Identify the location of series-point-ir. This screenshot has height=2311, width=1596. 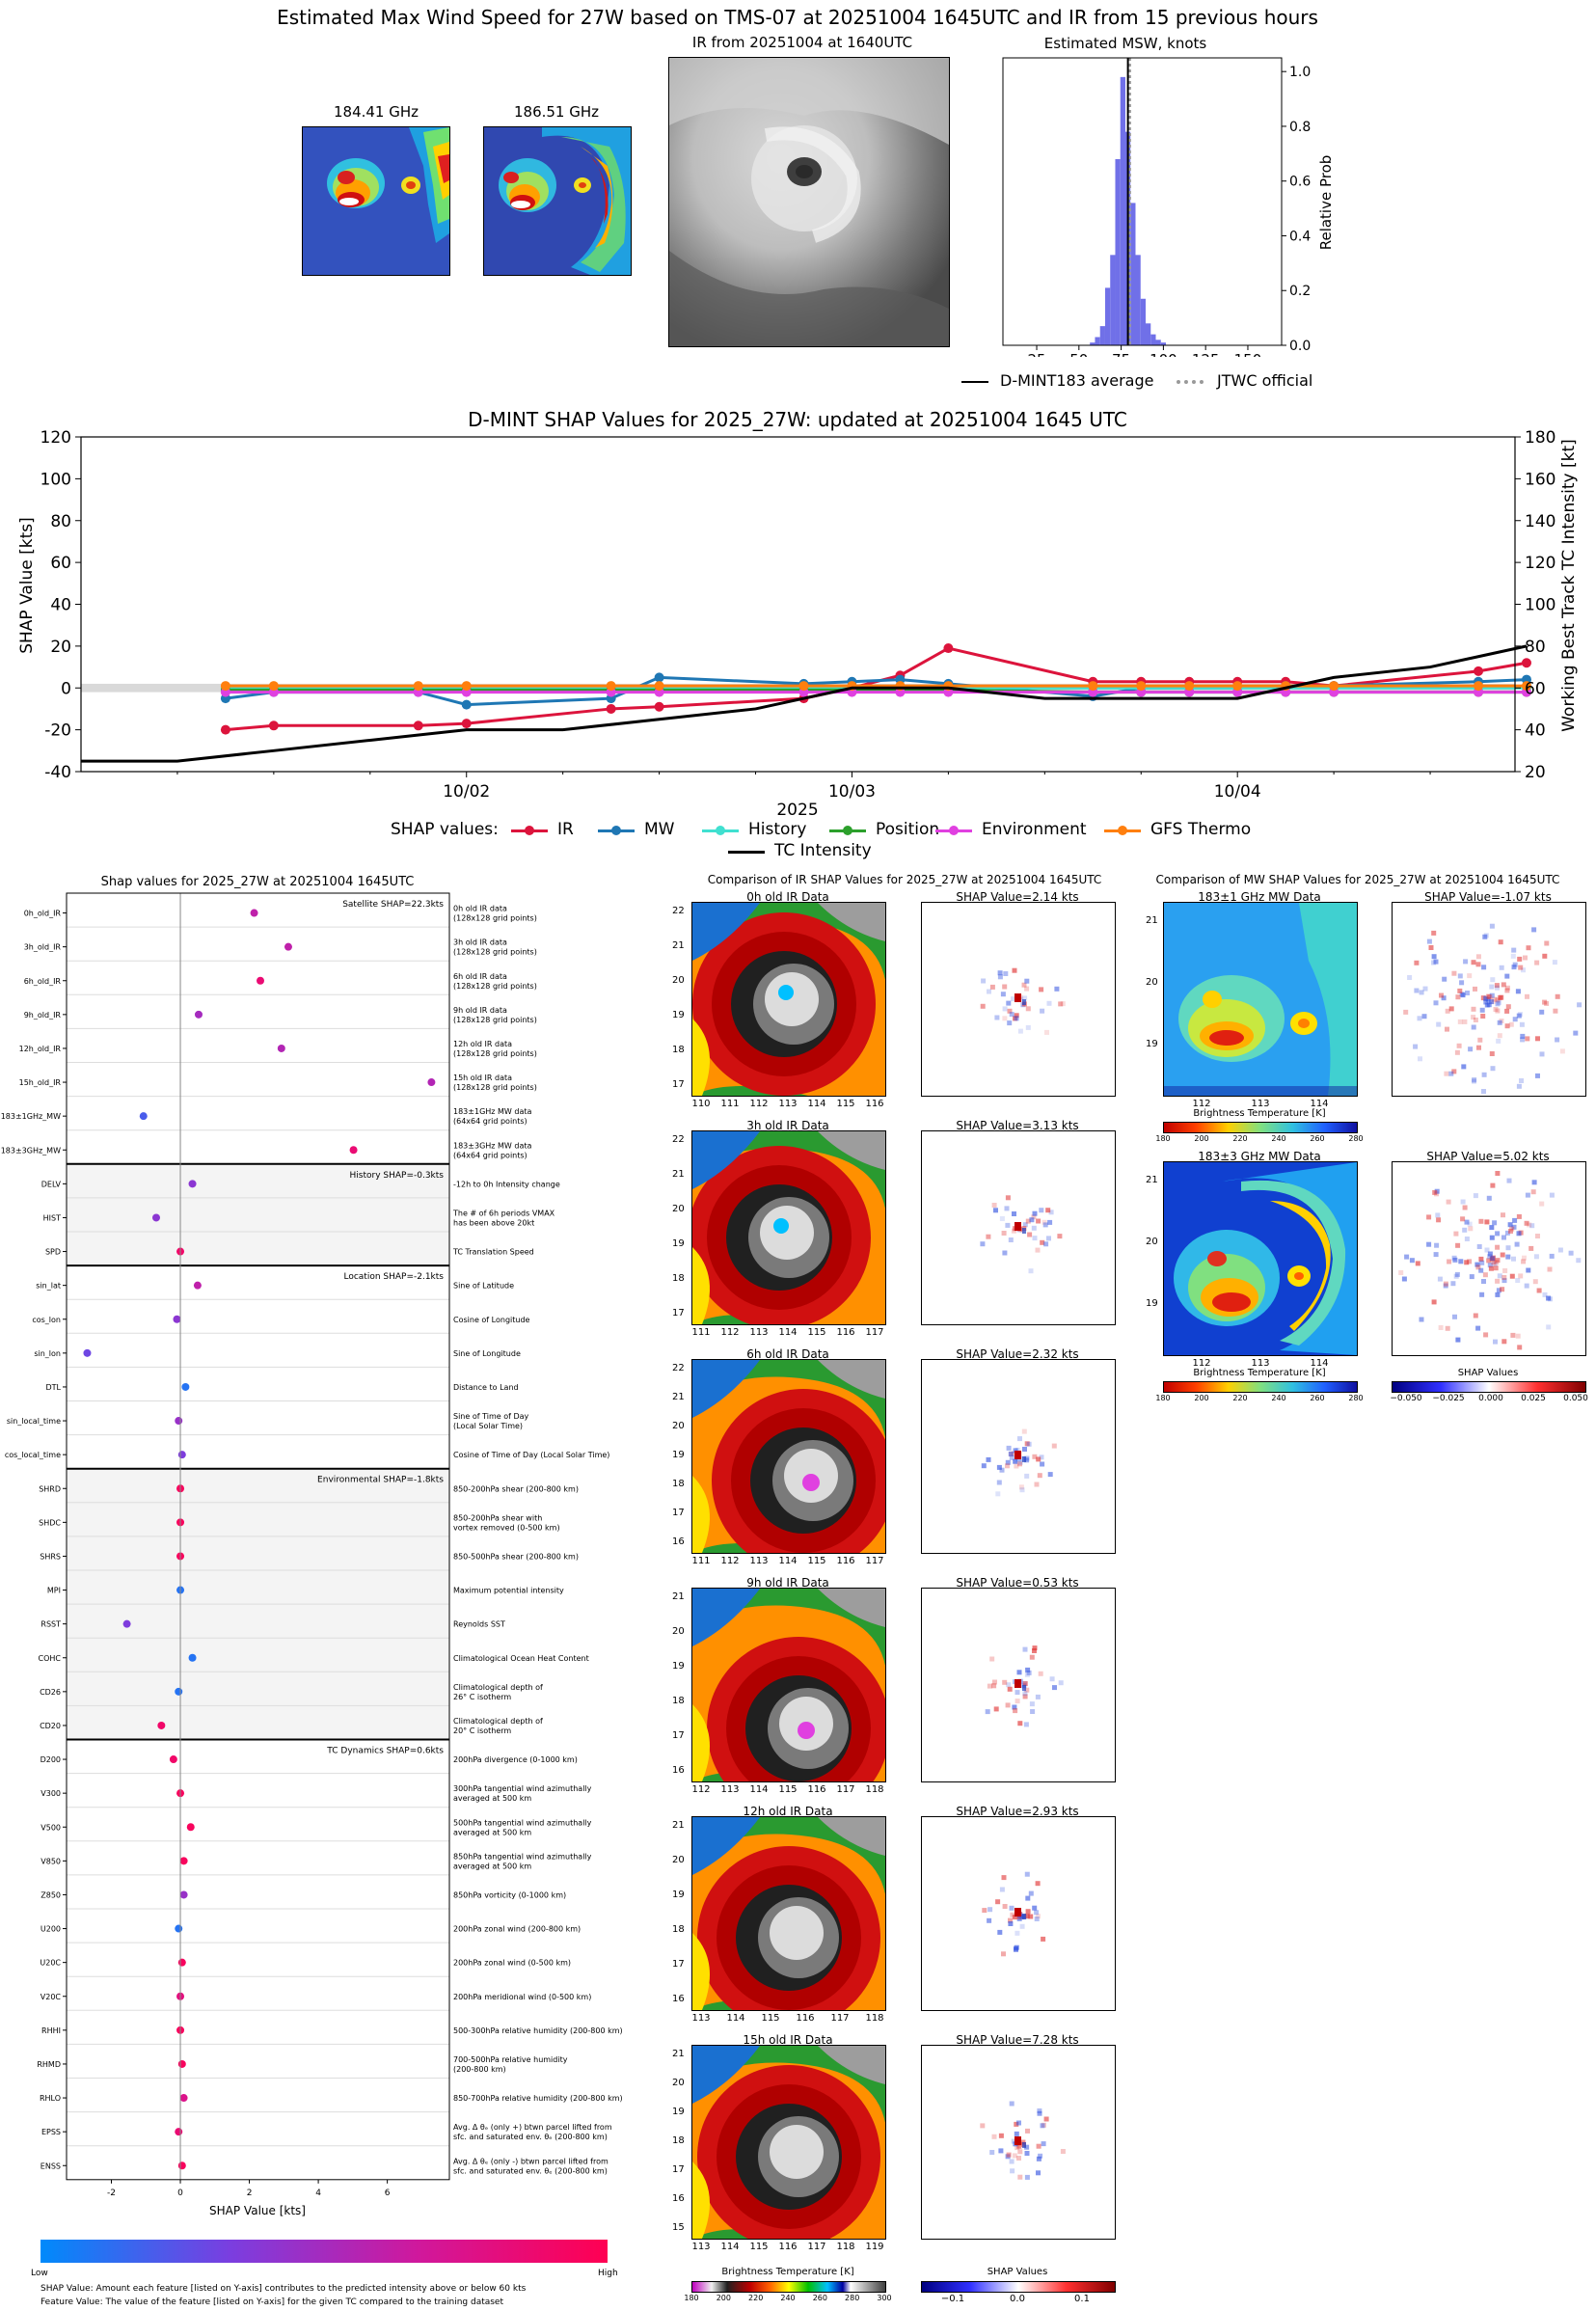
(225, 729).